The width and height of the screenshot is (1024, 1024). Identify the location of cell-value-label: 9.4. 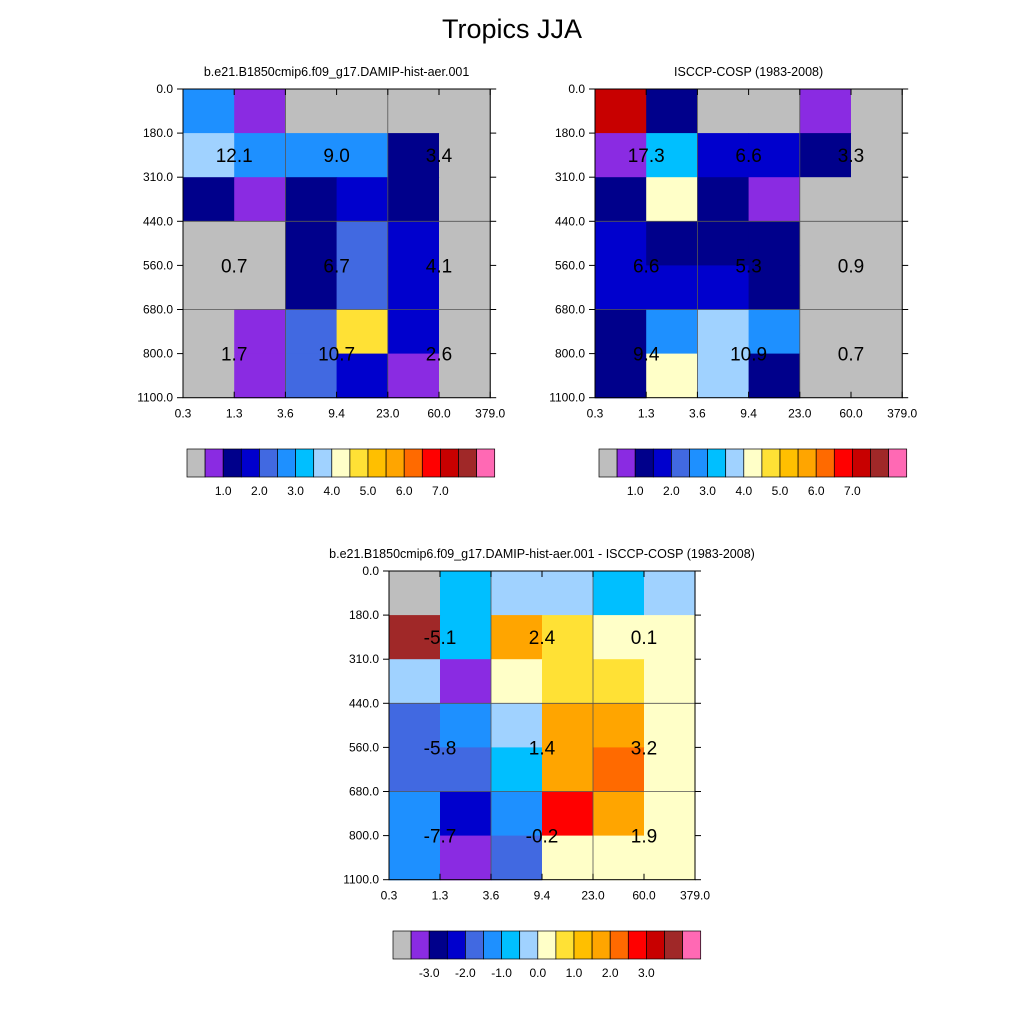
(646, 355).